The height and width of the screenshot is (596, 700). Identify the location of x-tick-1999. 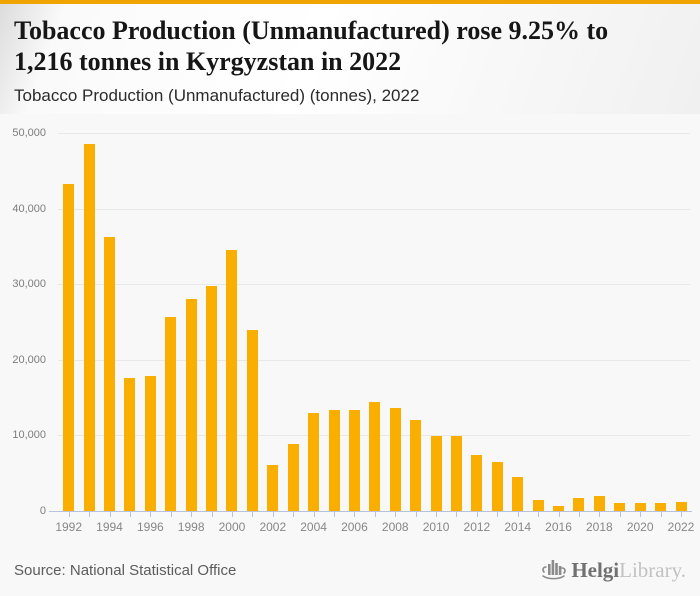
(212, 514).